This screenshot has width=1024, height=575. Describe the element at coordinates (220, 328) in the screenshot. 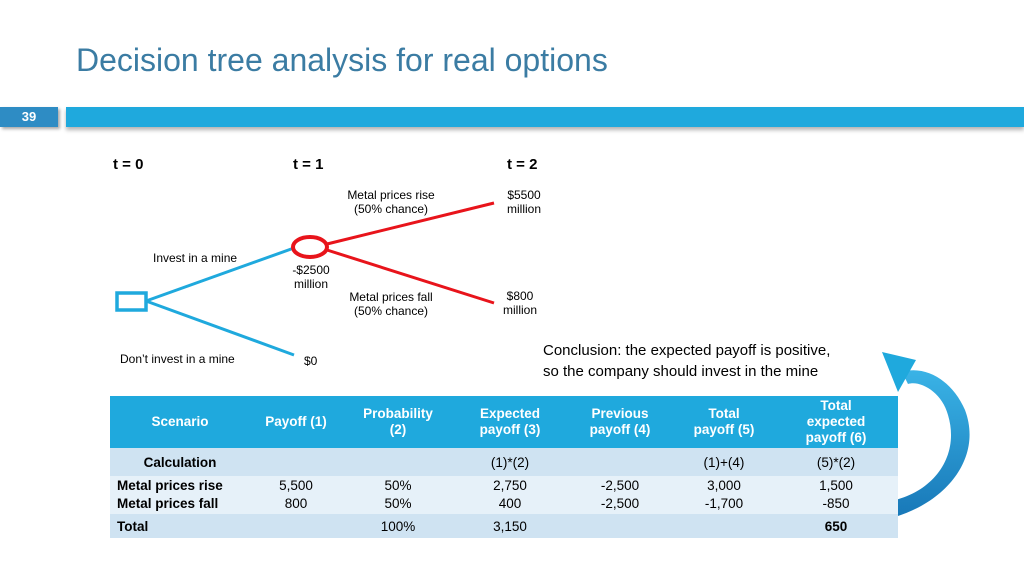

I see `dont-invest-branch` at that location.